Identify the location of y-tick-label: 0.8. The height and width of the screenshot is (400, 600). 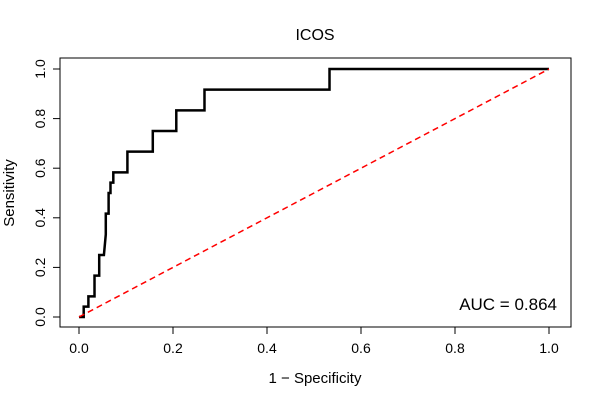
(40, 119).